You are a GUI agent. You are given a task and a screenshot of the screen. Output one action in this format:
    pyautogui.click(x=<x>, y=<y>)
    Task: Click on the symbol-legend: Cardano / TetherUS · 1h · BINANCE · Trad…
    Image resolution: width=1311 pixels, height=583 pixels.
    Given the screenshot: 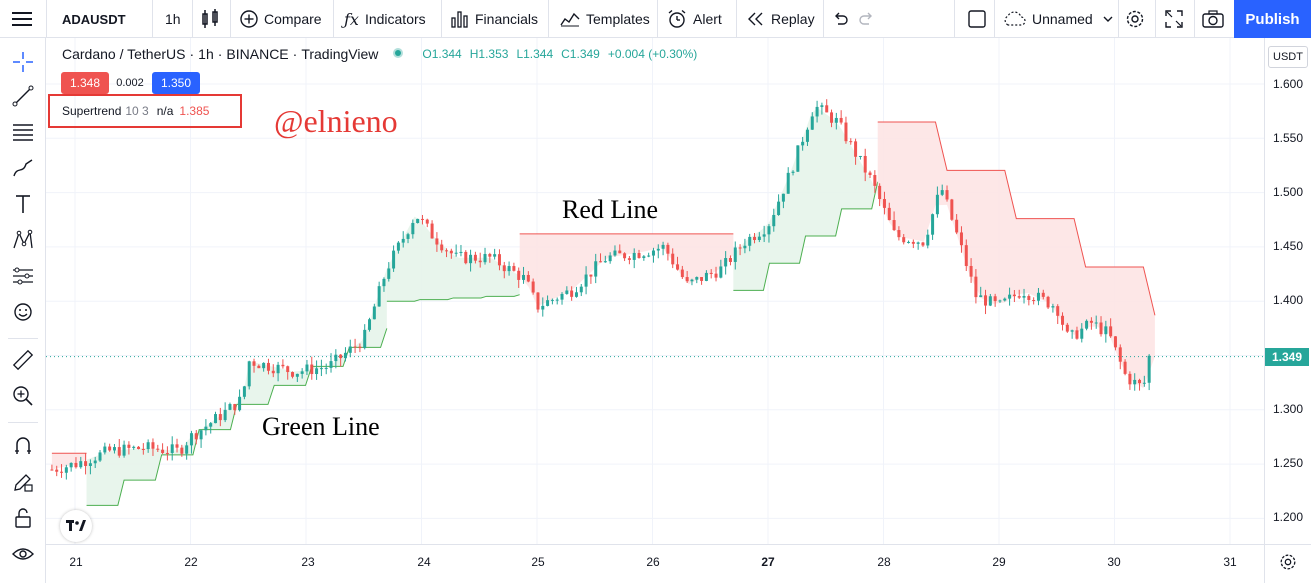 What is the action you would take?
    pyautogui.click(x=381, y=54)
    